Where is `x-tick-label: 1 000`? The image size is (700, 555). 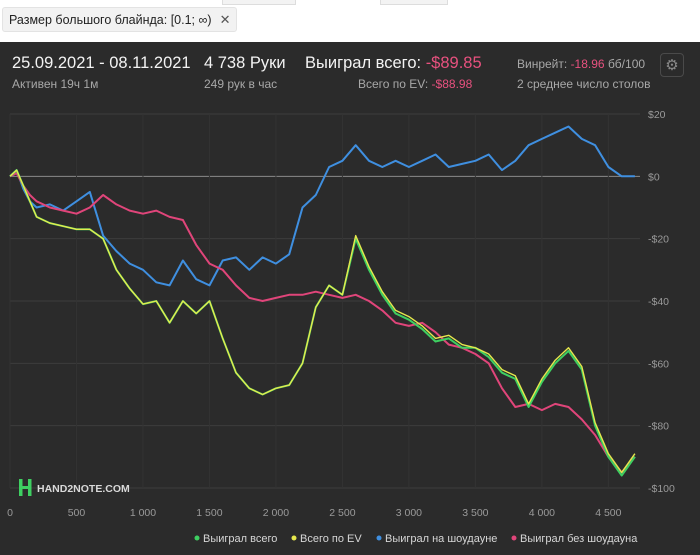
x-tick-label: 1 000 is located at coordinates (143, 513).